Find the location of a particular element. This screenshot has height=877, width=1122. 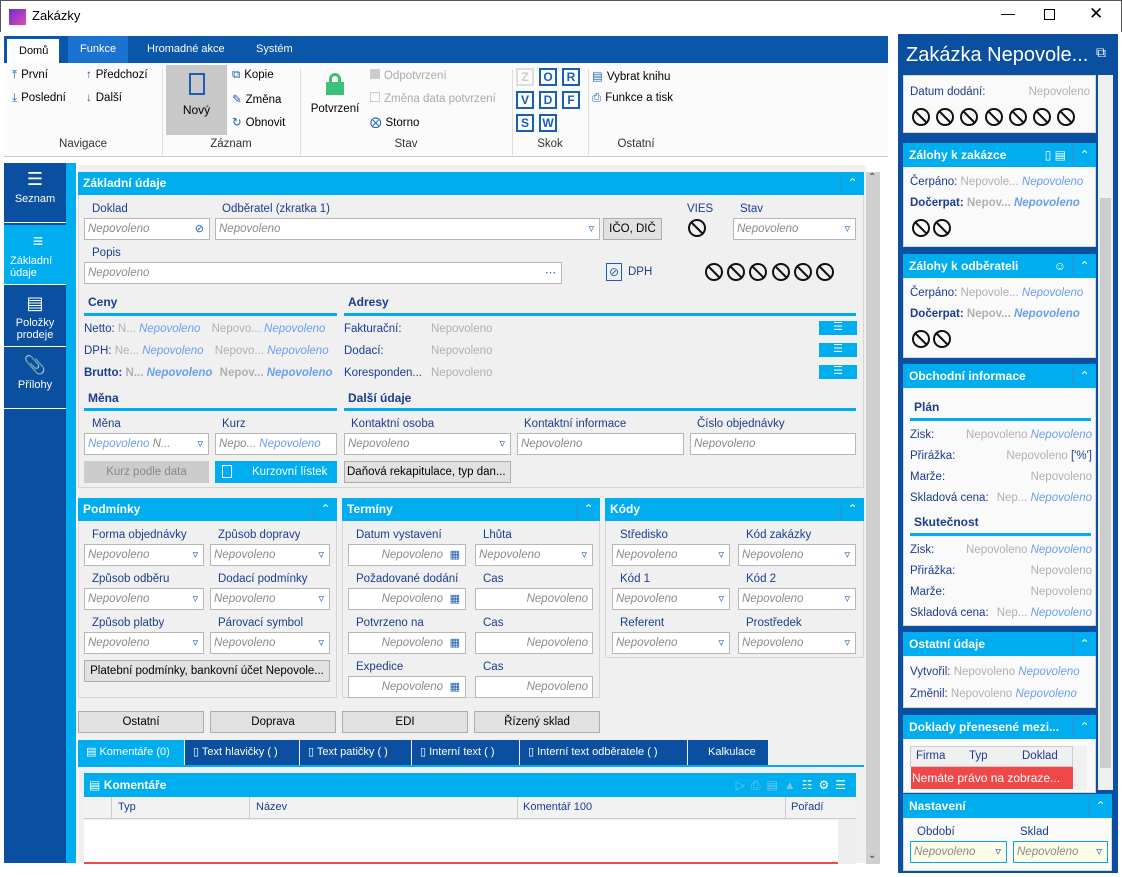

tab-text-paticky: ▯ Text patičky ( ) is located at coordinates (355, 752).